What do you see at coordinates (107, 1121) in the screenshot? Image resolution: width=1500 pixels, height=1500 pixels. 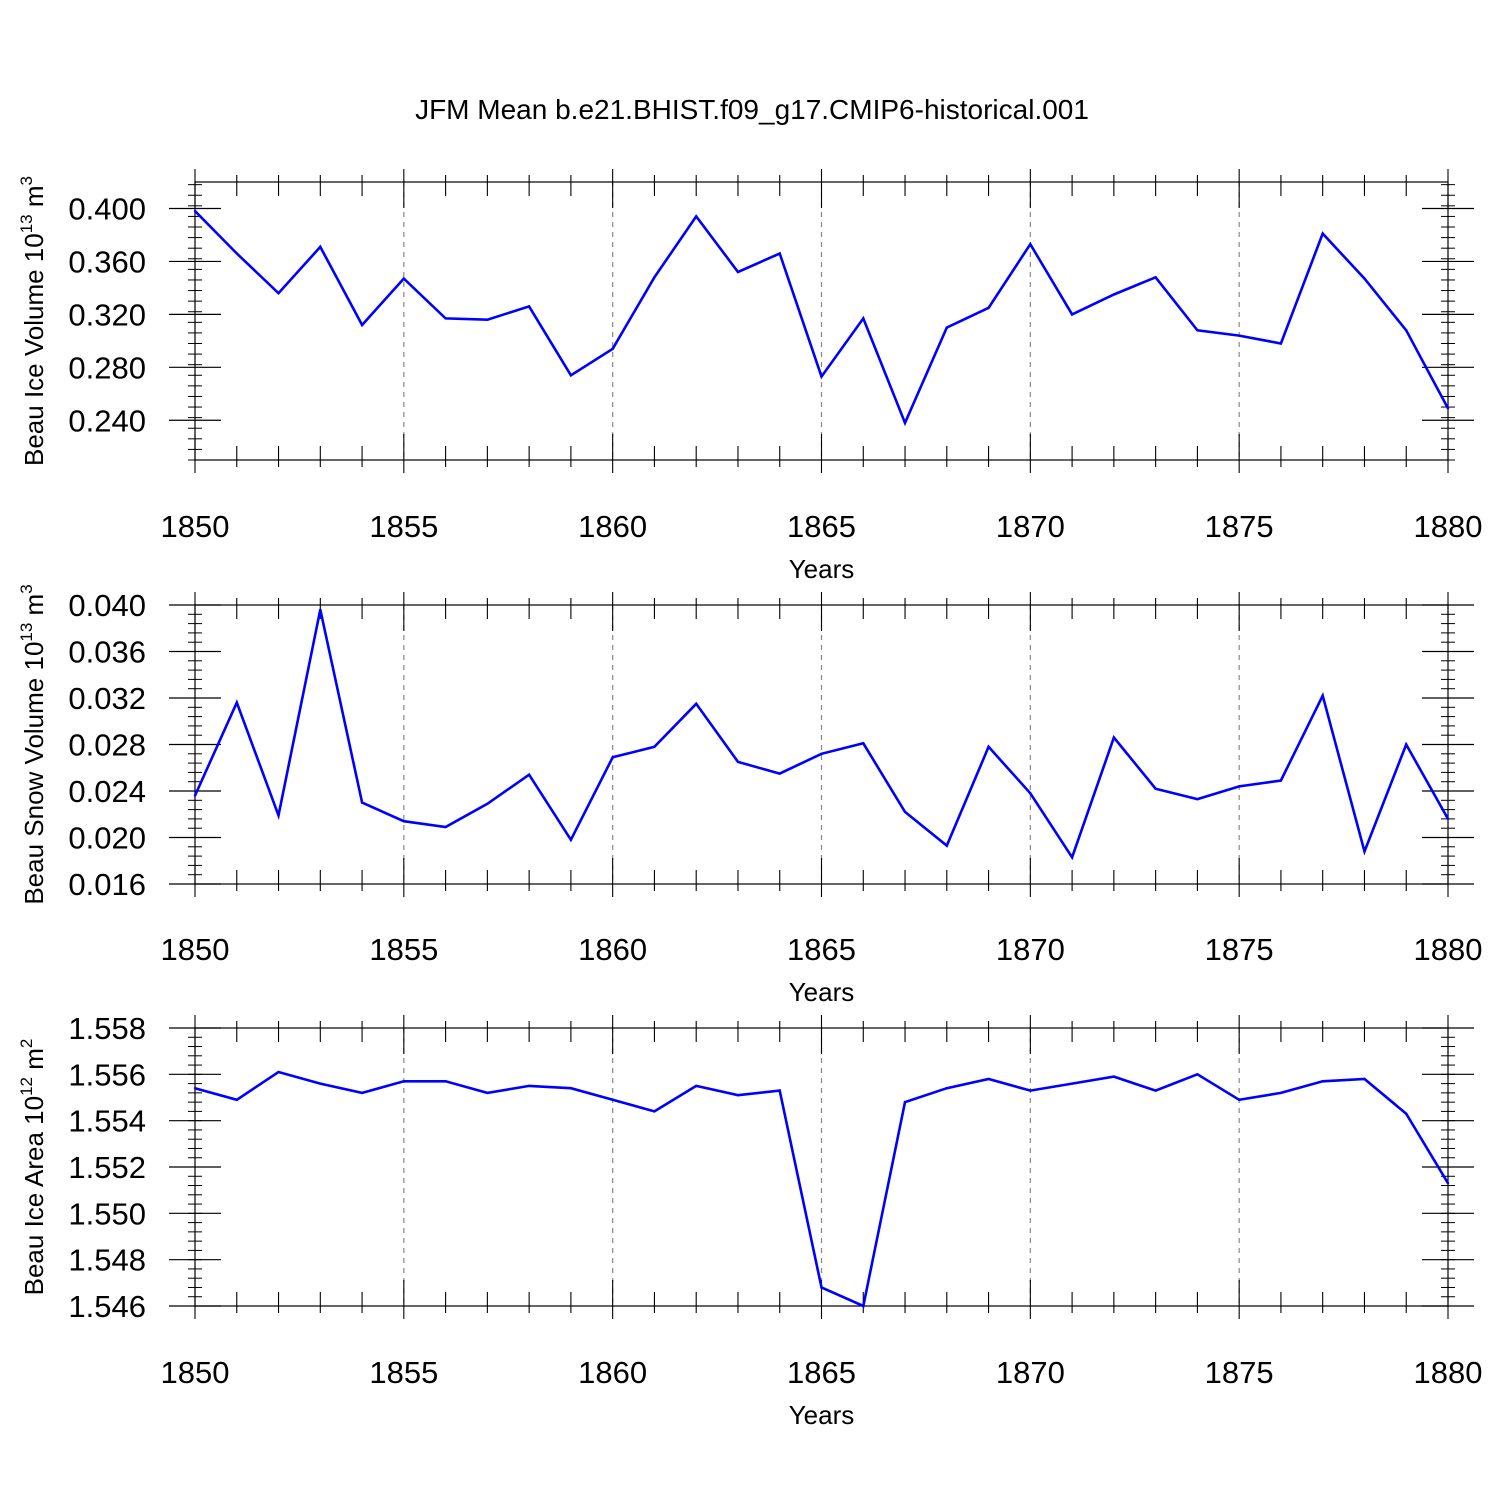 I see `y-tick-label: 1.554` at bounding box center [107, 1121].